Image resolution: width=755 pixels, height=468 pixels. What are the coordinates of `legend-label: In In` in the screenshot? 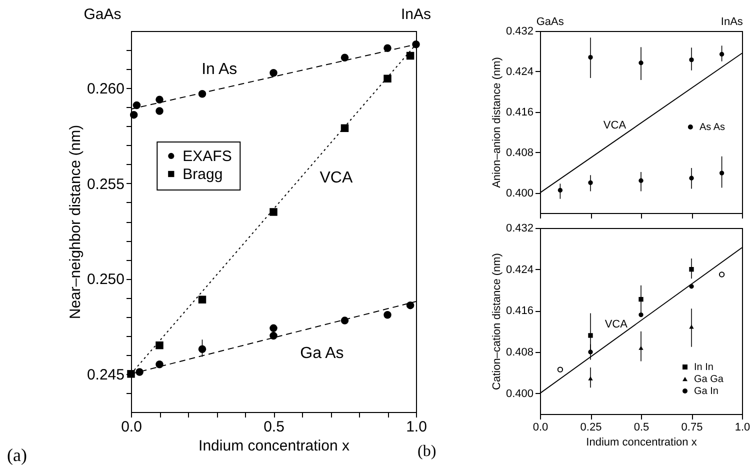 It's located at (704, 367).